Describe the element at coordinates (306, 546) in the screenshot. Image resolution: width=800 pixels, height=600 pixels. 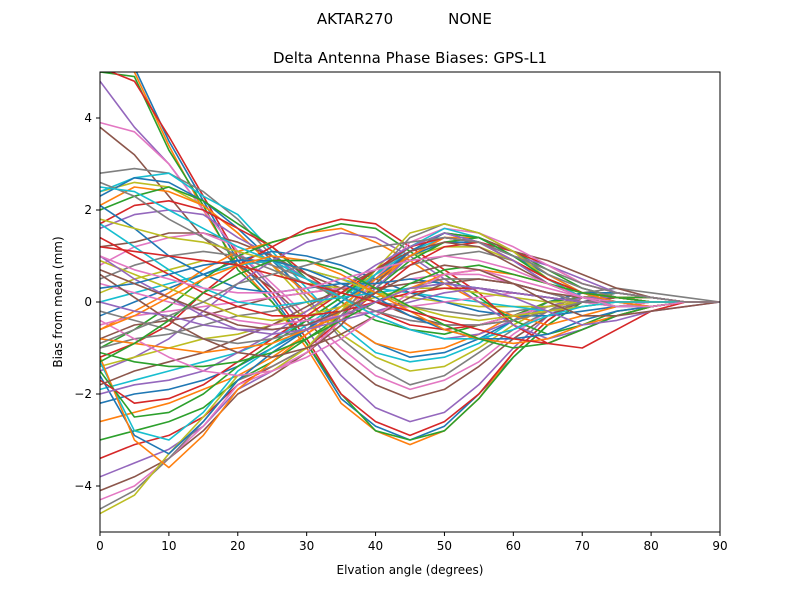
I see `x-tick-label: 30` at that location.